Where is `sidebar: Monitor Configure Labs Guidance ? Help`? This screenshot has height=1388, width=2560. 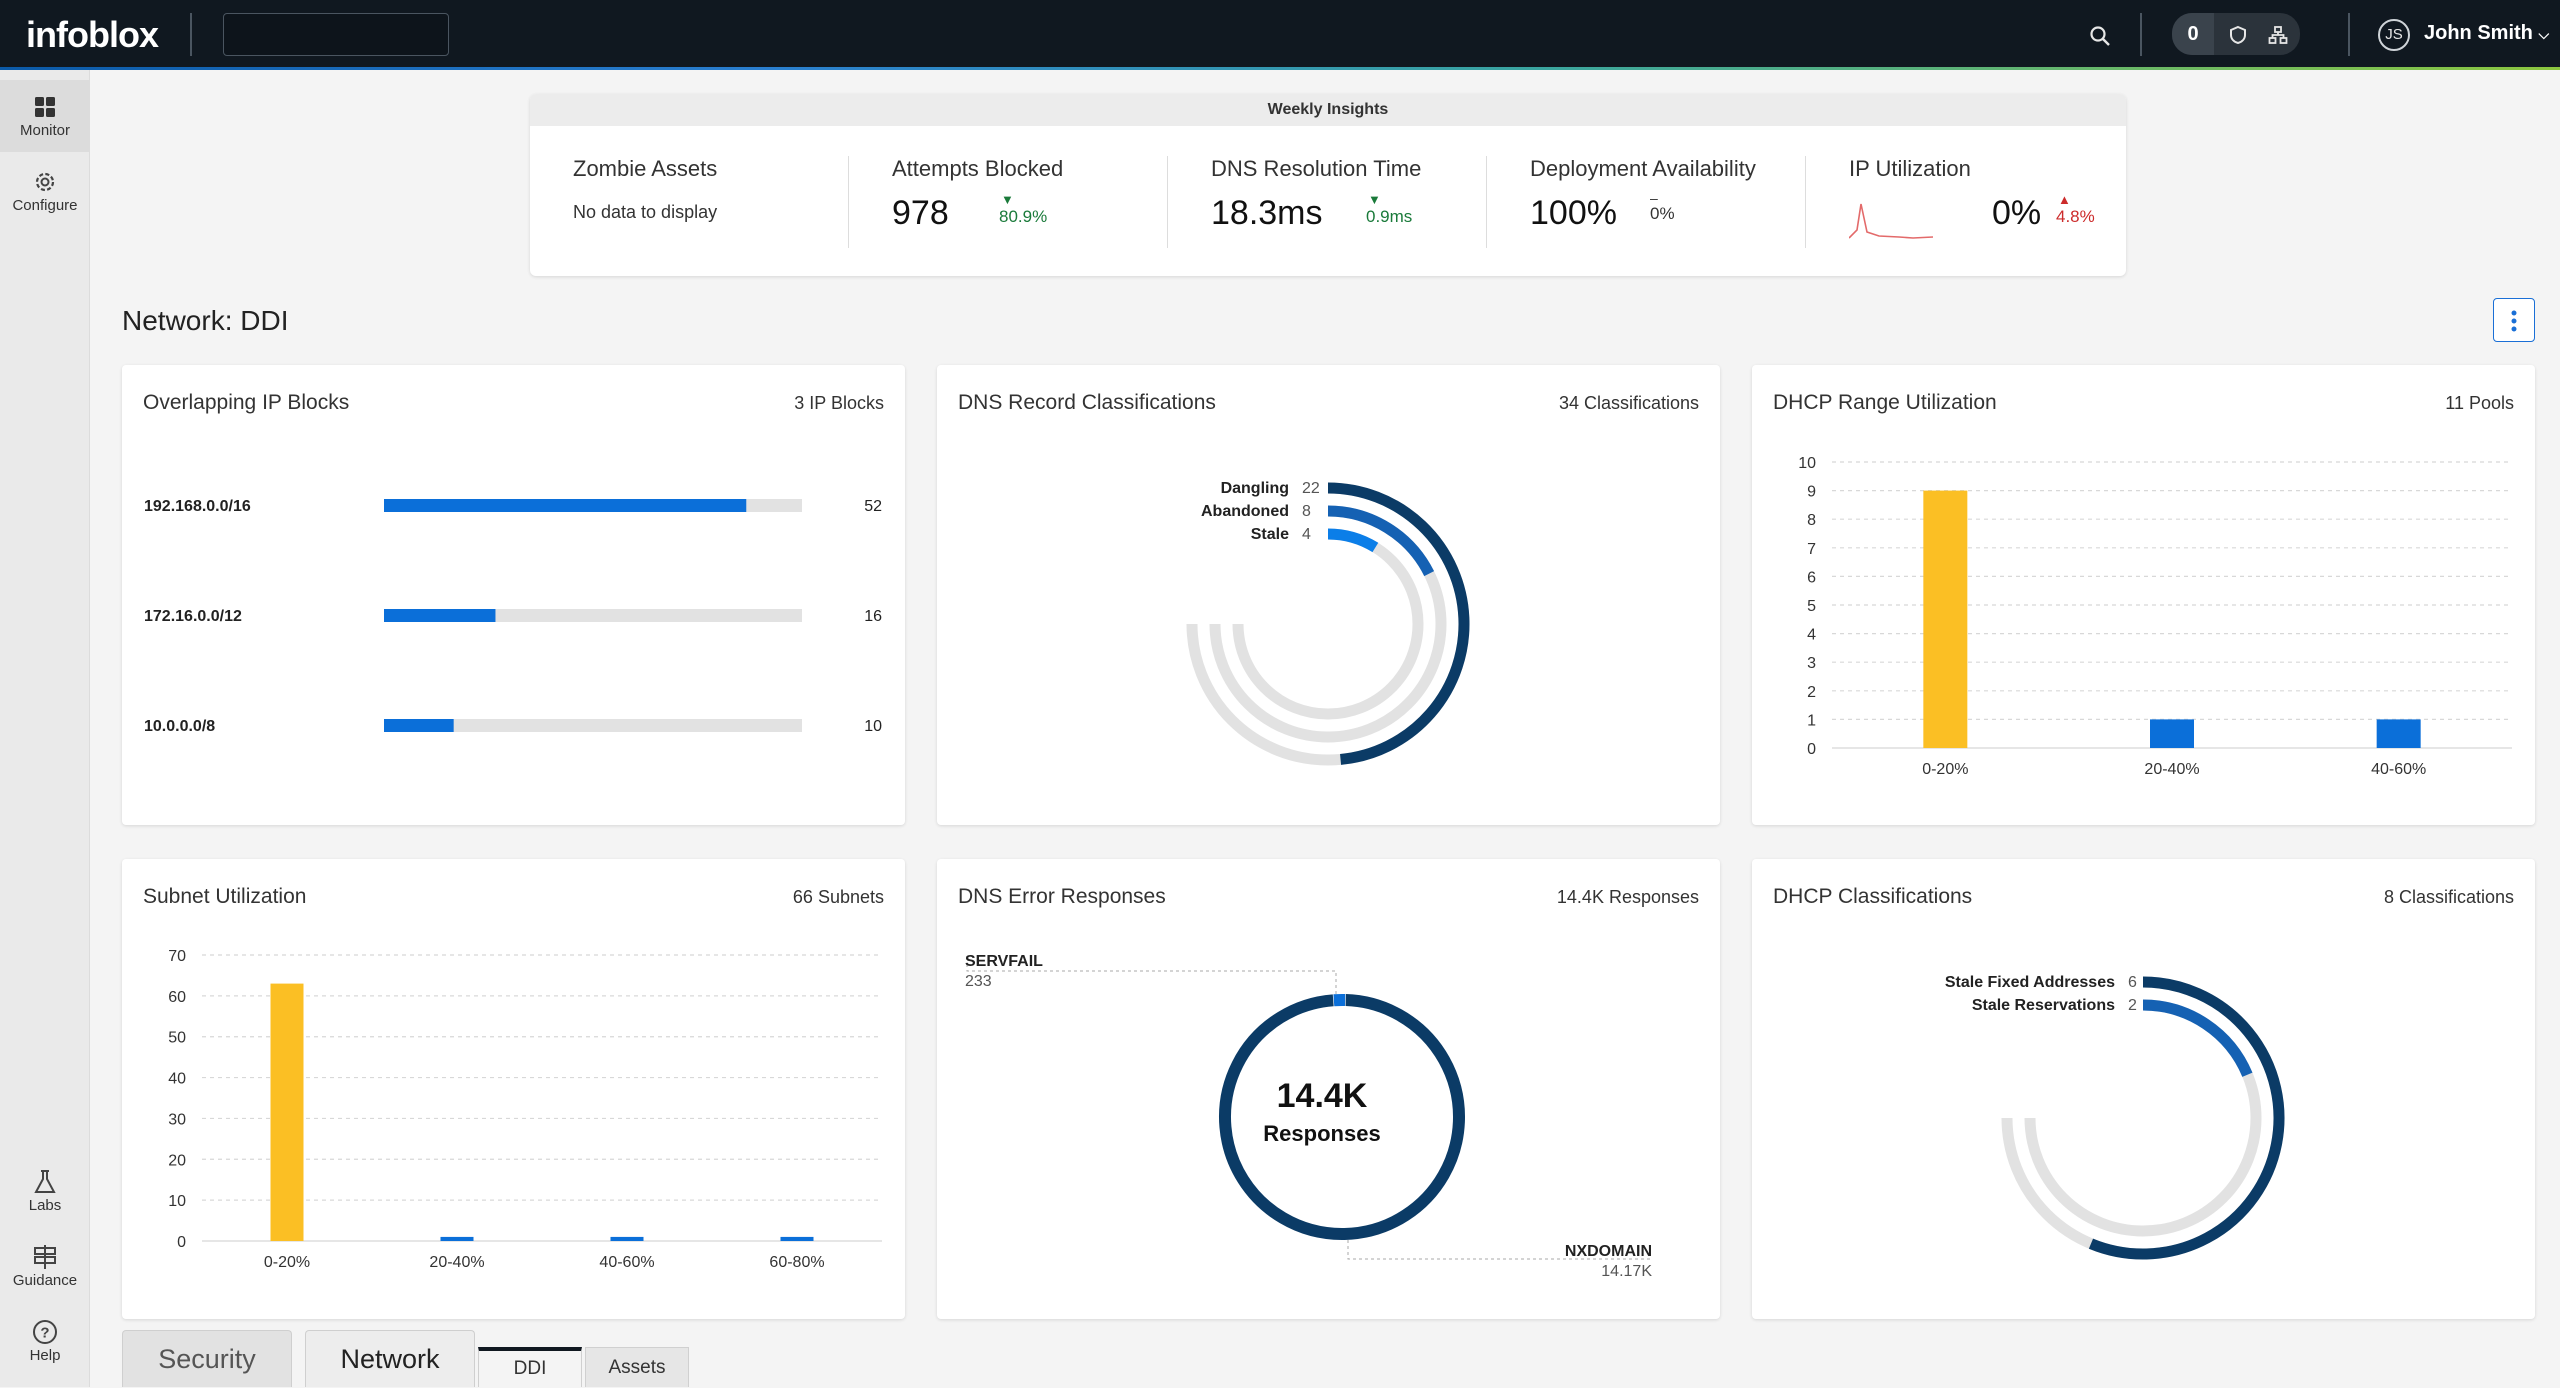 sidebar: Monitor Configure Labs Guidance ? Help is located at coordinates (45, 728).